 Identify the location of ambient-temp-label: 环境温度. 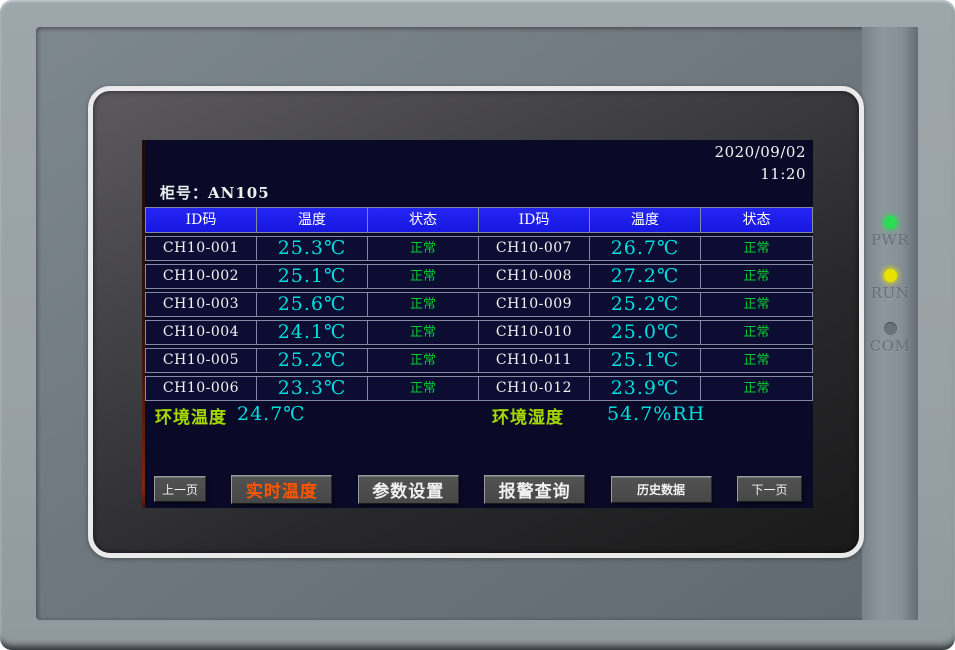
(191, 418).